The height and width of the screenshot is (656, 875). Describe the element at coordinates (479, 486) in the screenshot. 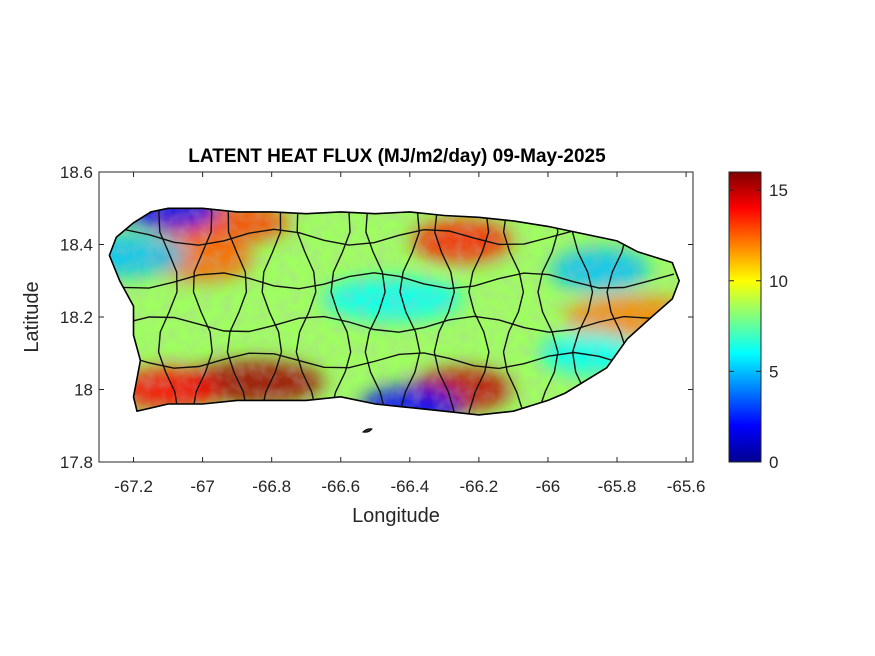

I see `x-tick-label: -66.2` at that location.